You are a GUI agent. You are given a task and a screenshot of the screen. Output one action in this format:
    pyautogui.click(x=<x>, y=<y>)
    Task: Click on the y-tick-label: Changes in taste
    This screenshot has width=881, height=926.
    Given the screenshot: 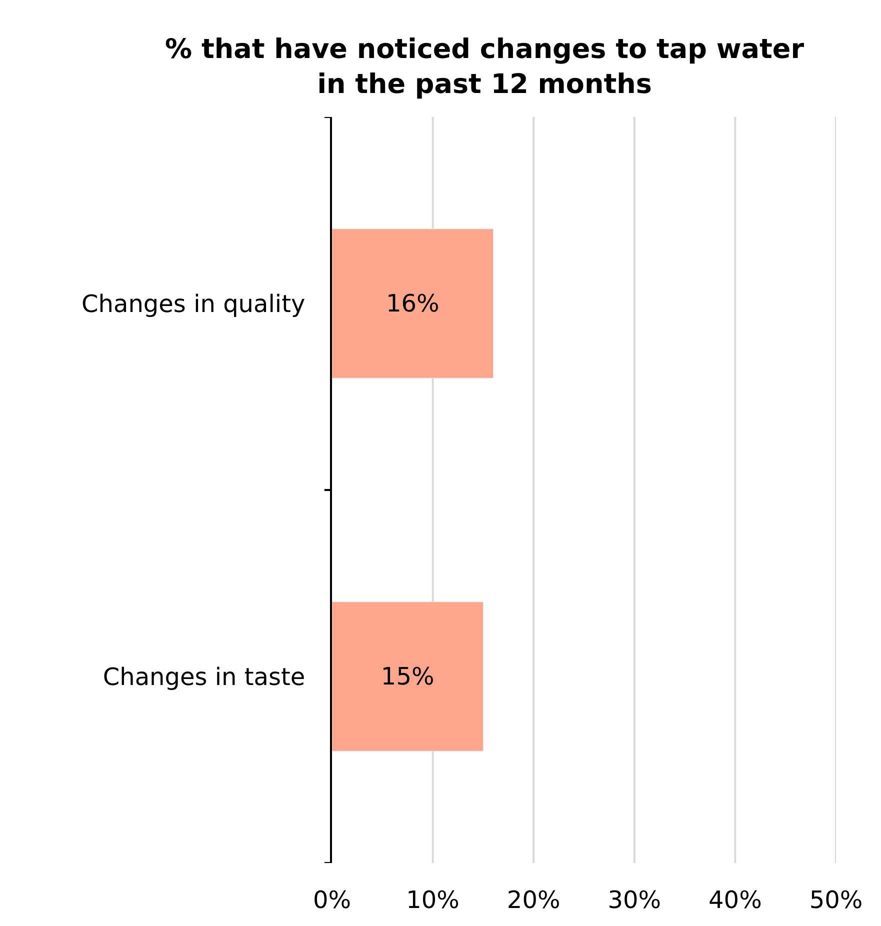 What is the action you would take?
    pyautogui.click(x=204, y=676)
    